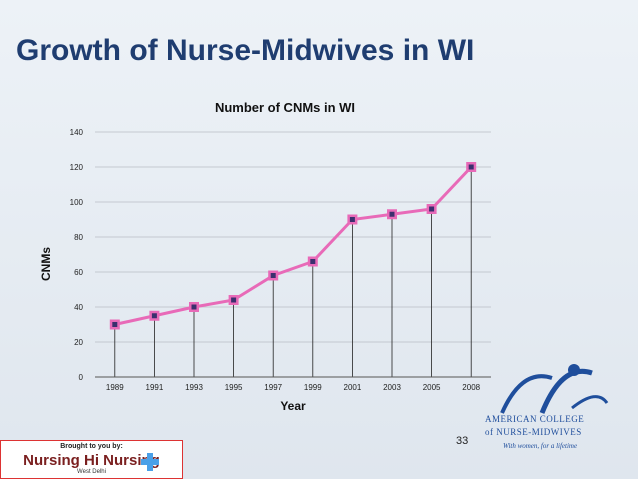 This screenshot has width=638, height=479. I want to click on badge-main-text: Nursing Hi Nursing, so click(91, 460).